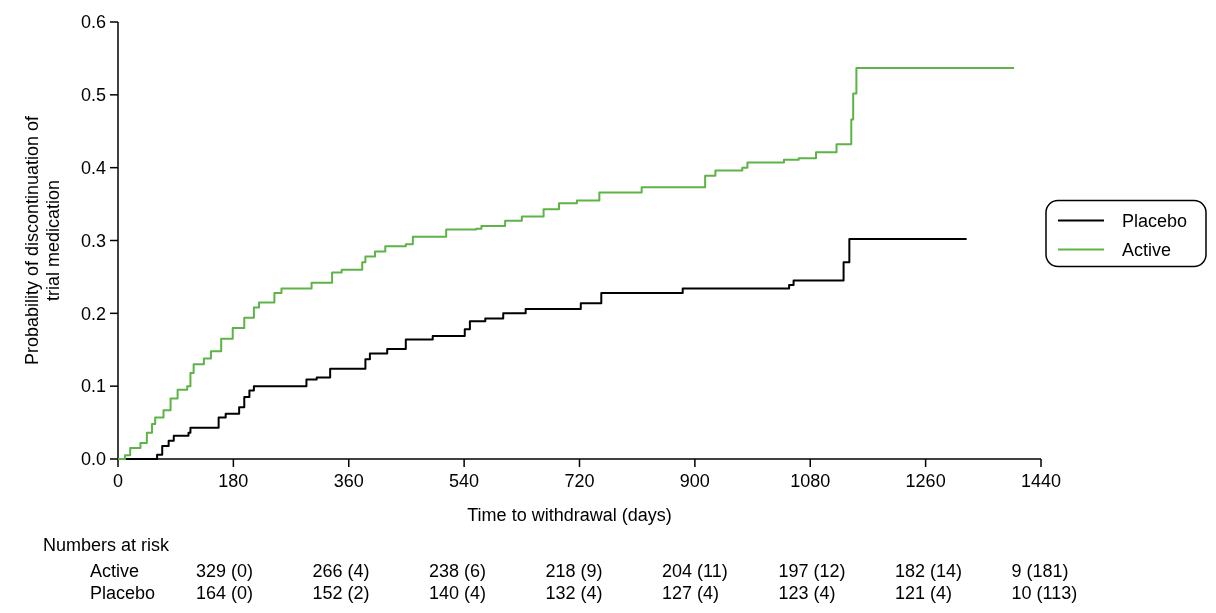 The width and height of the screenshot is (1216, 613). Describe the element at coordinates (691, 593) in the screenshot. I see `text: 127 (4)` at that location.